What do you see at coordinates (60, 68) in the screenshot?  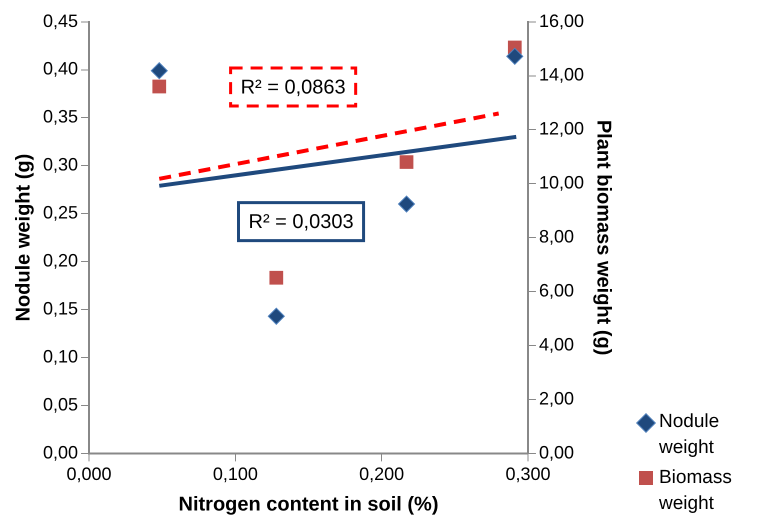 I see `y-tick-label: 0,40` at bounding box center [60, 68].